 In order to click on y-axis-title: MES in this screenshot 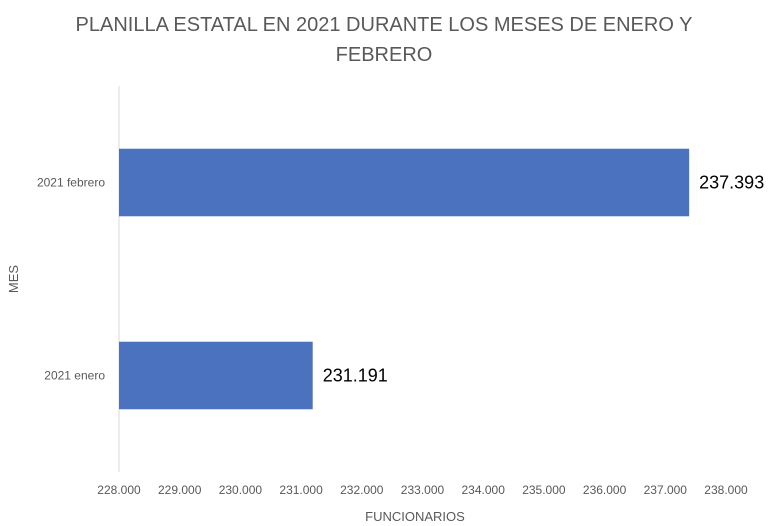, I will do `click(13, 279)`.